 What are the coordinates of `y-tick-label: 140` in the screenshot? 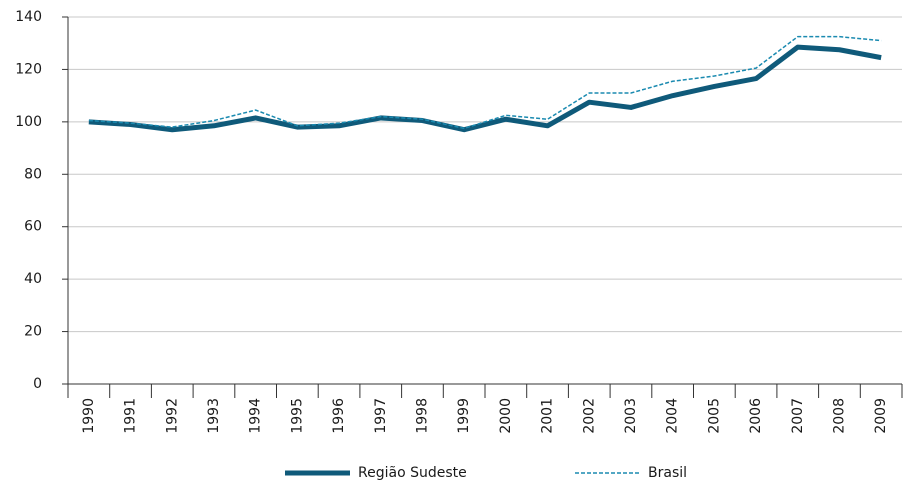 It's located at (28, 17).